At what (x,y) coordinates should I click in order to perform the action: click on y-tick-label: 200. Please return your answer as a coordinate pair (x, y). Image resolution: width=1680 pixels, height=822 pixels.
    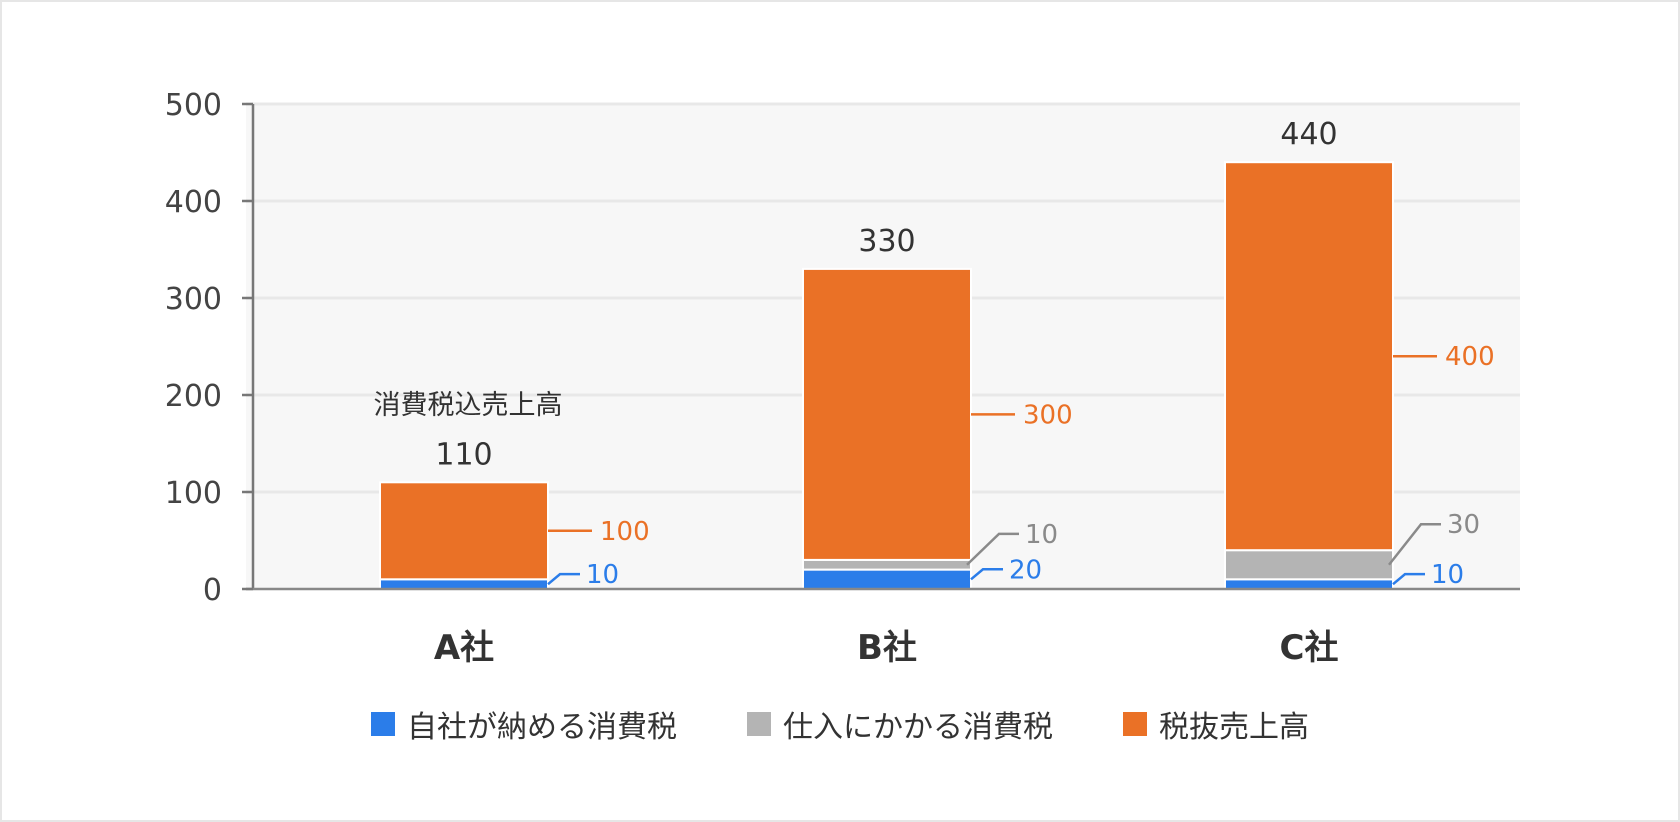
    Looking at the image, I should click on (193, 396).